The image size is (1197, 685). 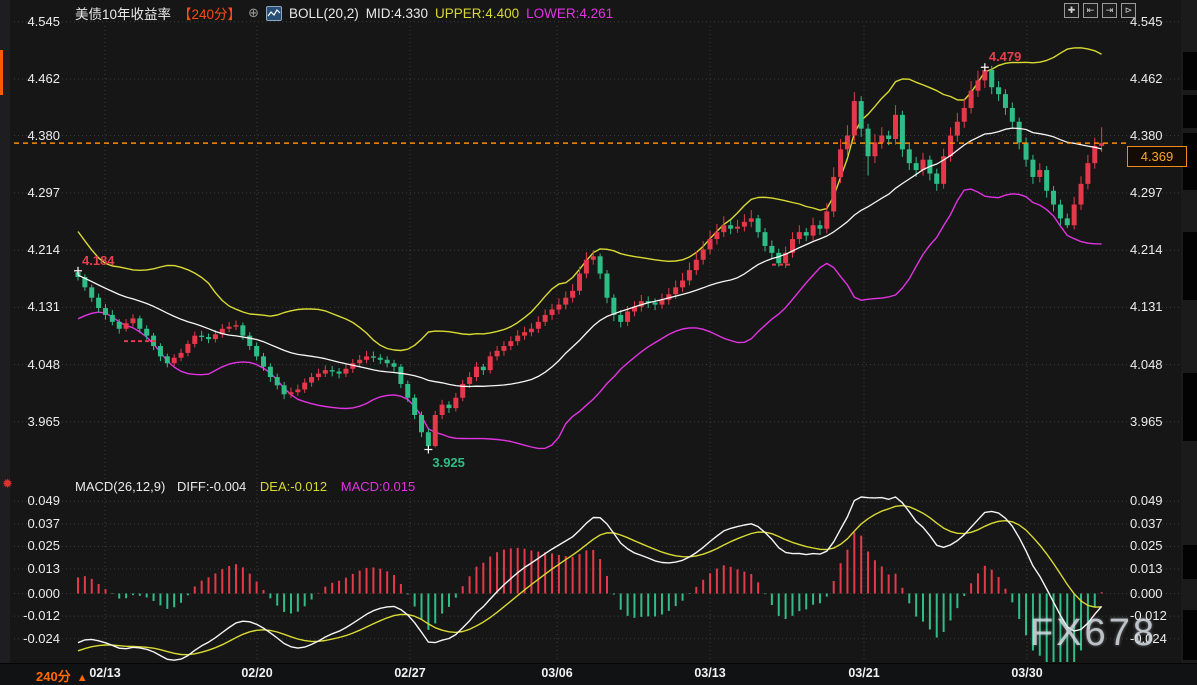 I want to click on scale-right-icon: ⇥, so click(x=1109, y=10).